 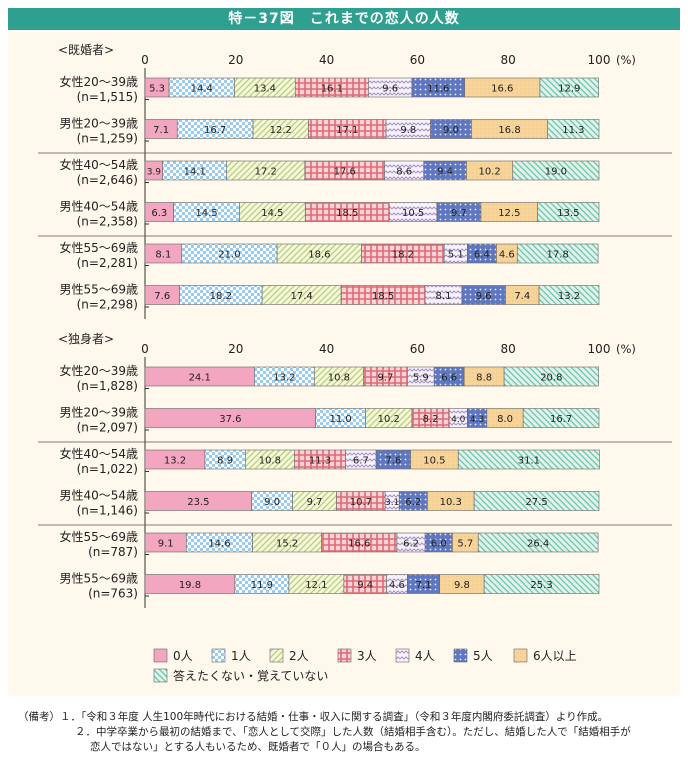 I want to click on bar-data-label: 21.0, so click(x=229, y=255).